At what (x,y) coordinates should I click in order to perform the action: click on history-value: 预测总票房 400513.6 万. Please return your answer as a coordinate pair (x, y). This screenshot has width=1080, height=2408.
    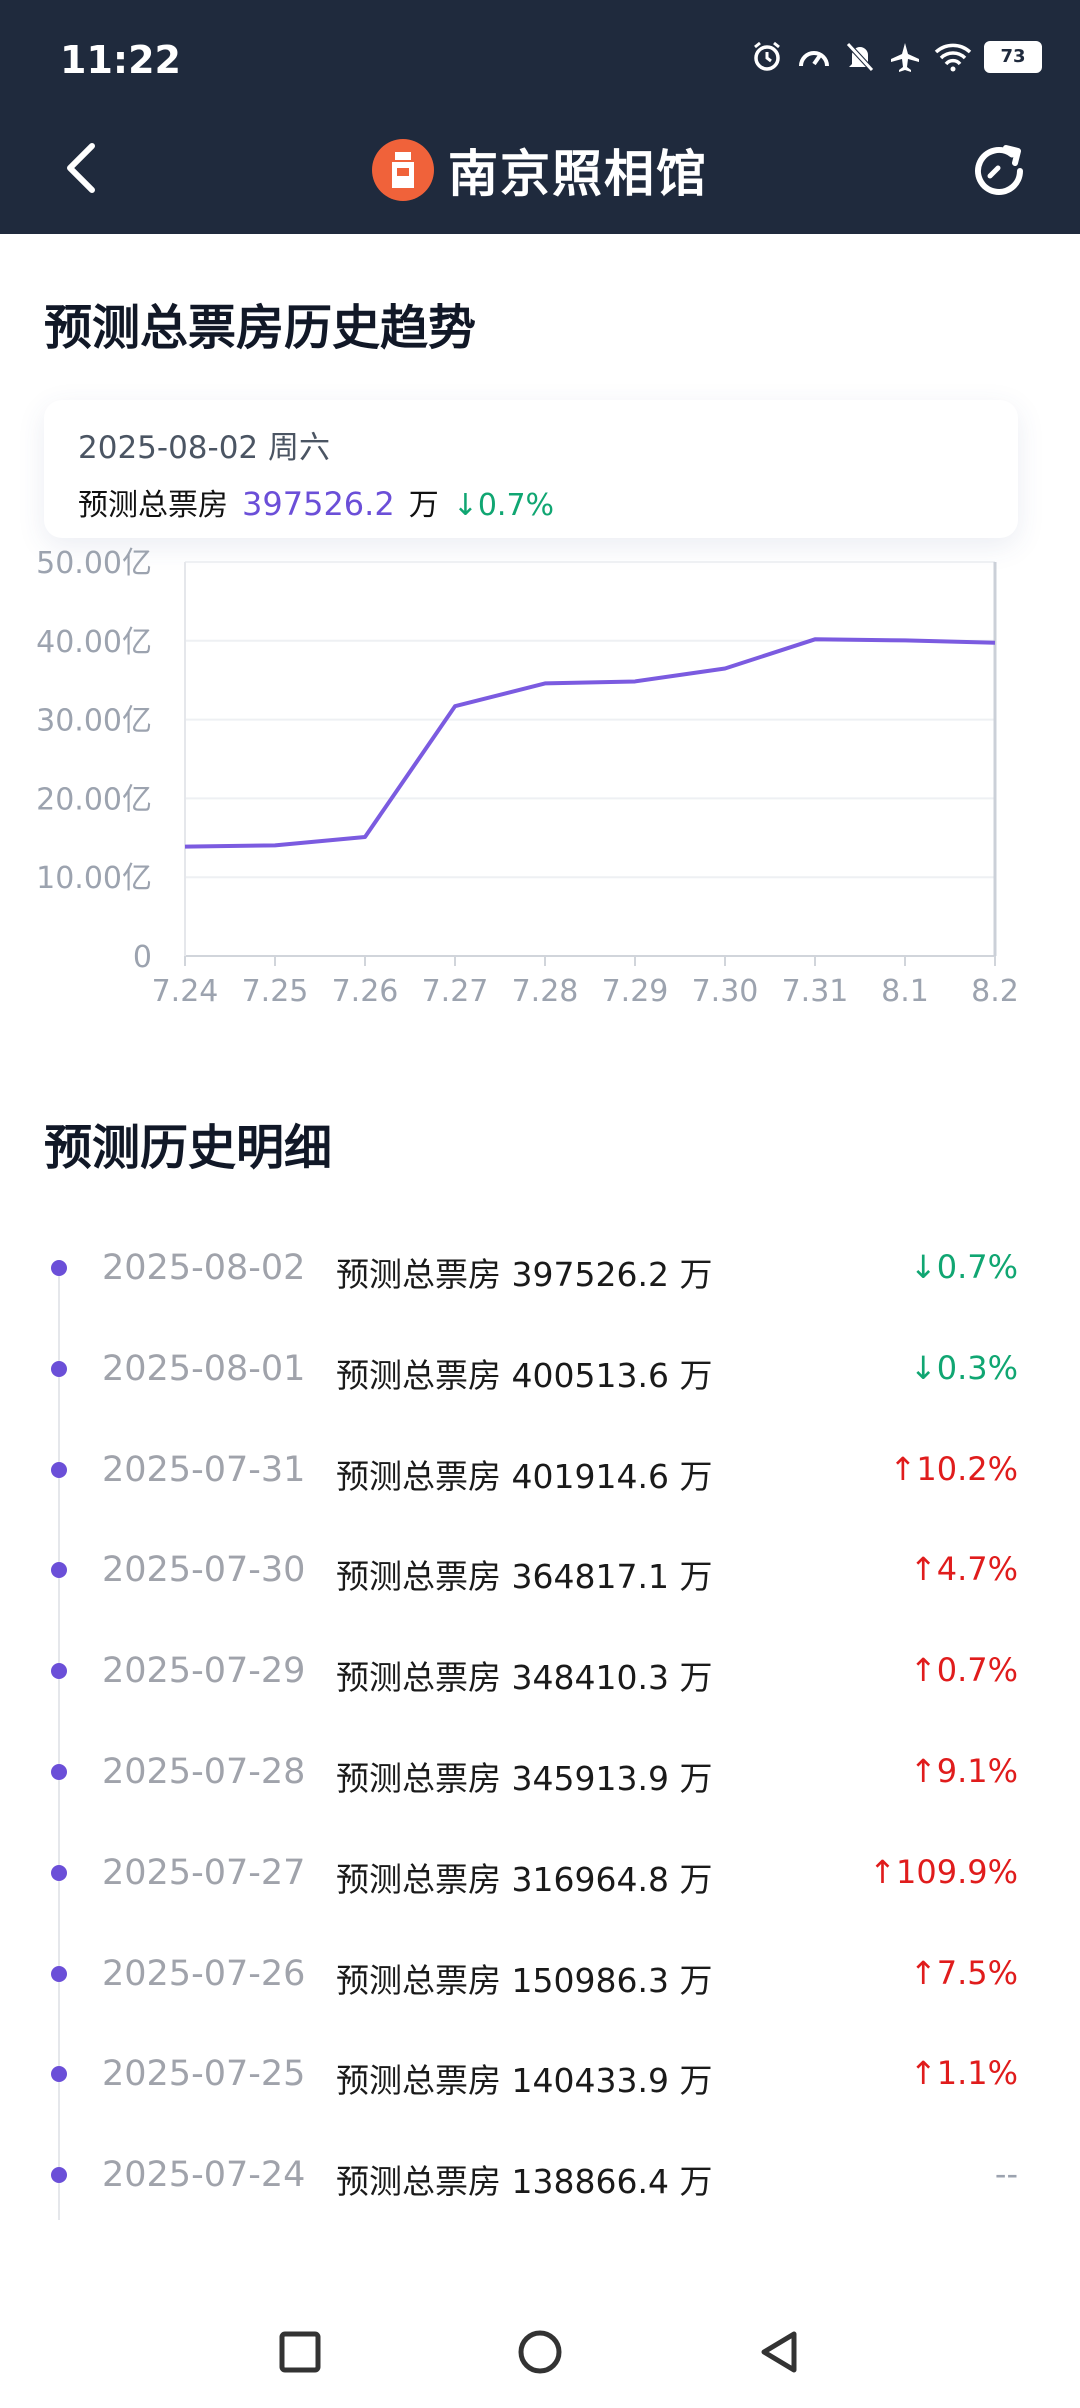
    Looking at the image, I should click on (524, 1375).